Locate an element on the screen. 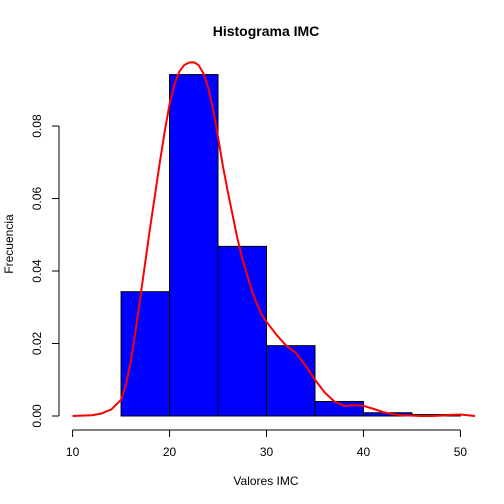  x-axis: 10 20 30 40 50 is located at coordinates (267, 444).